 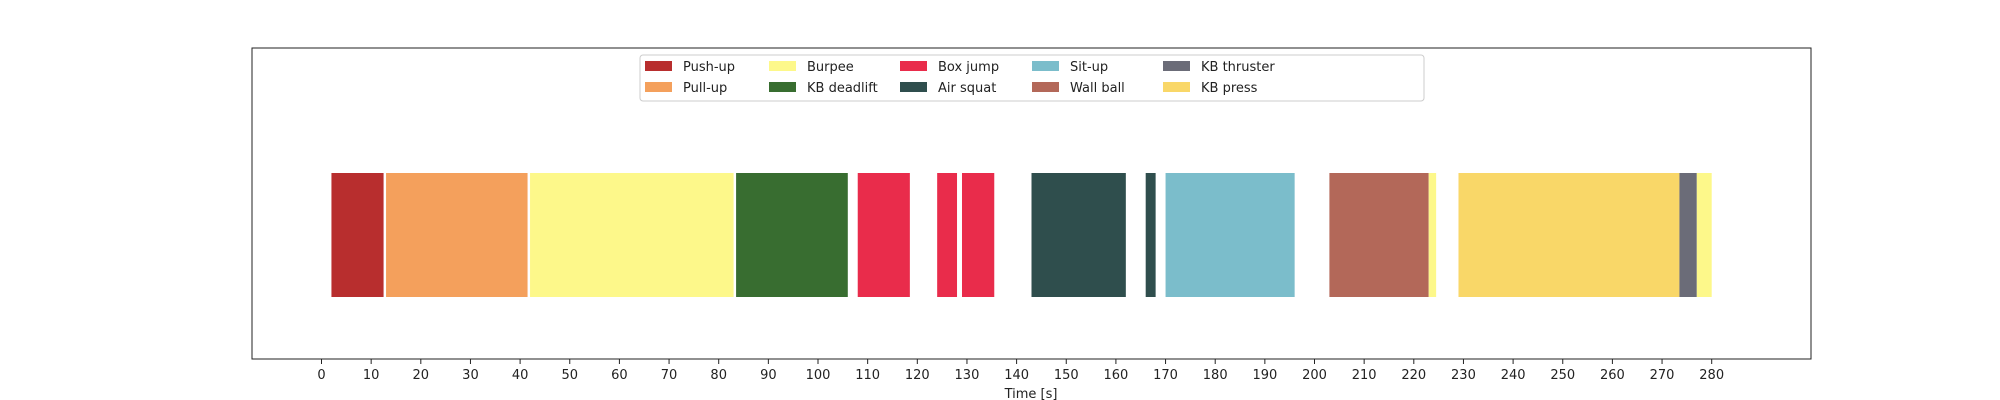 I want to click on segment-kb-press, so click(x=1569, y=235).